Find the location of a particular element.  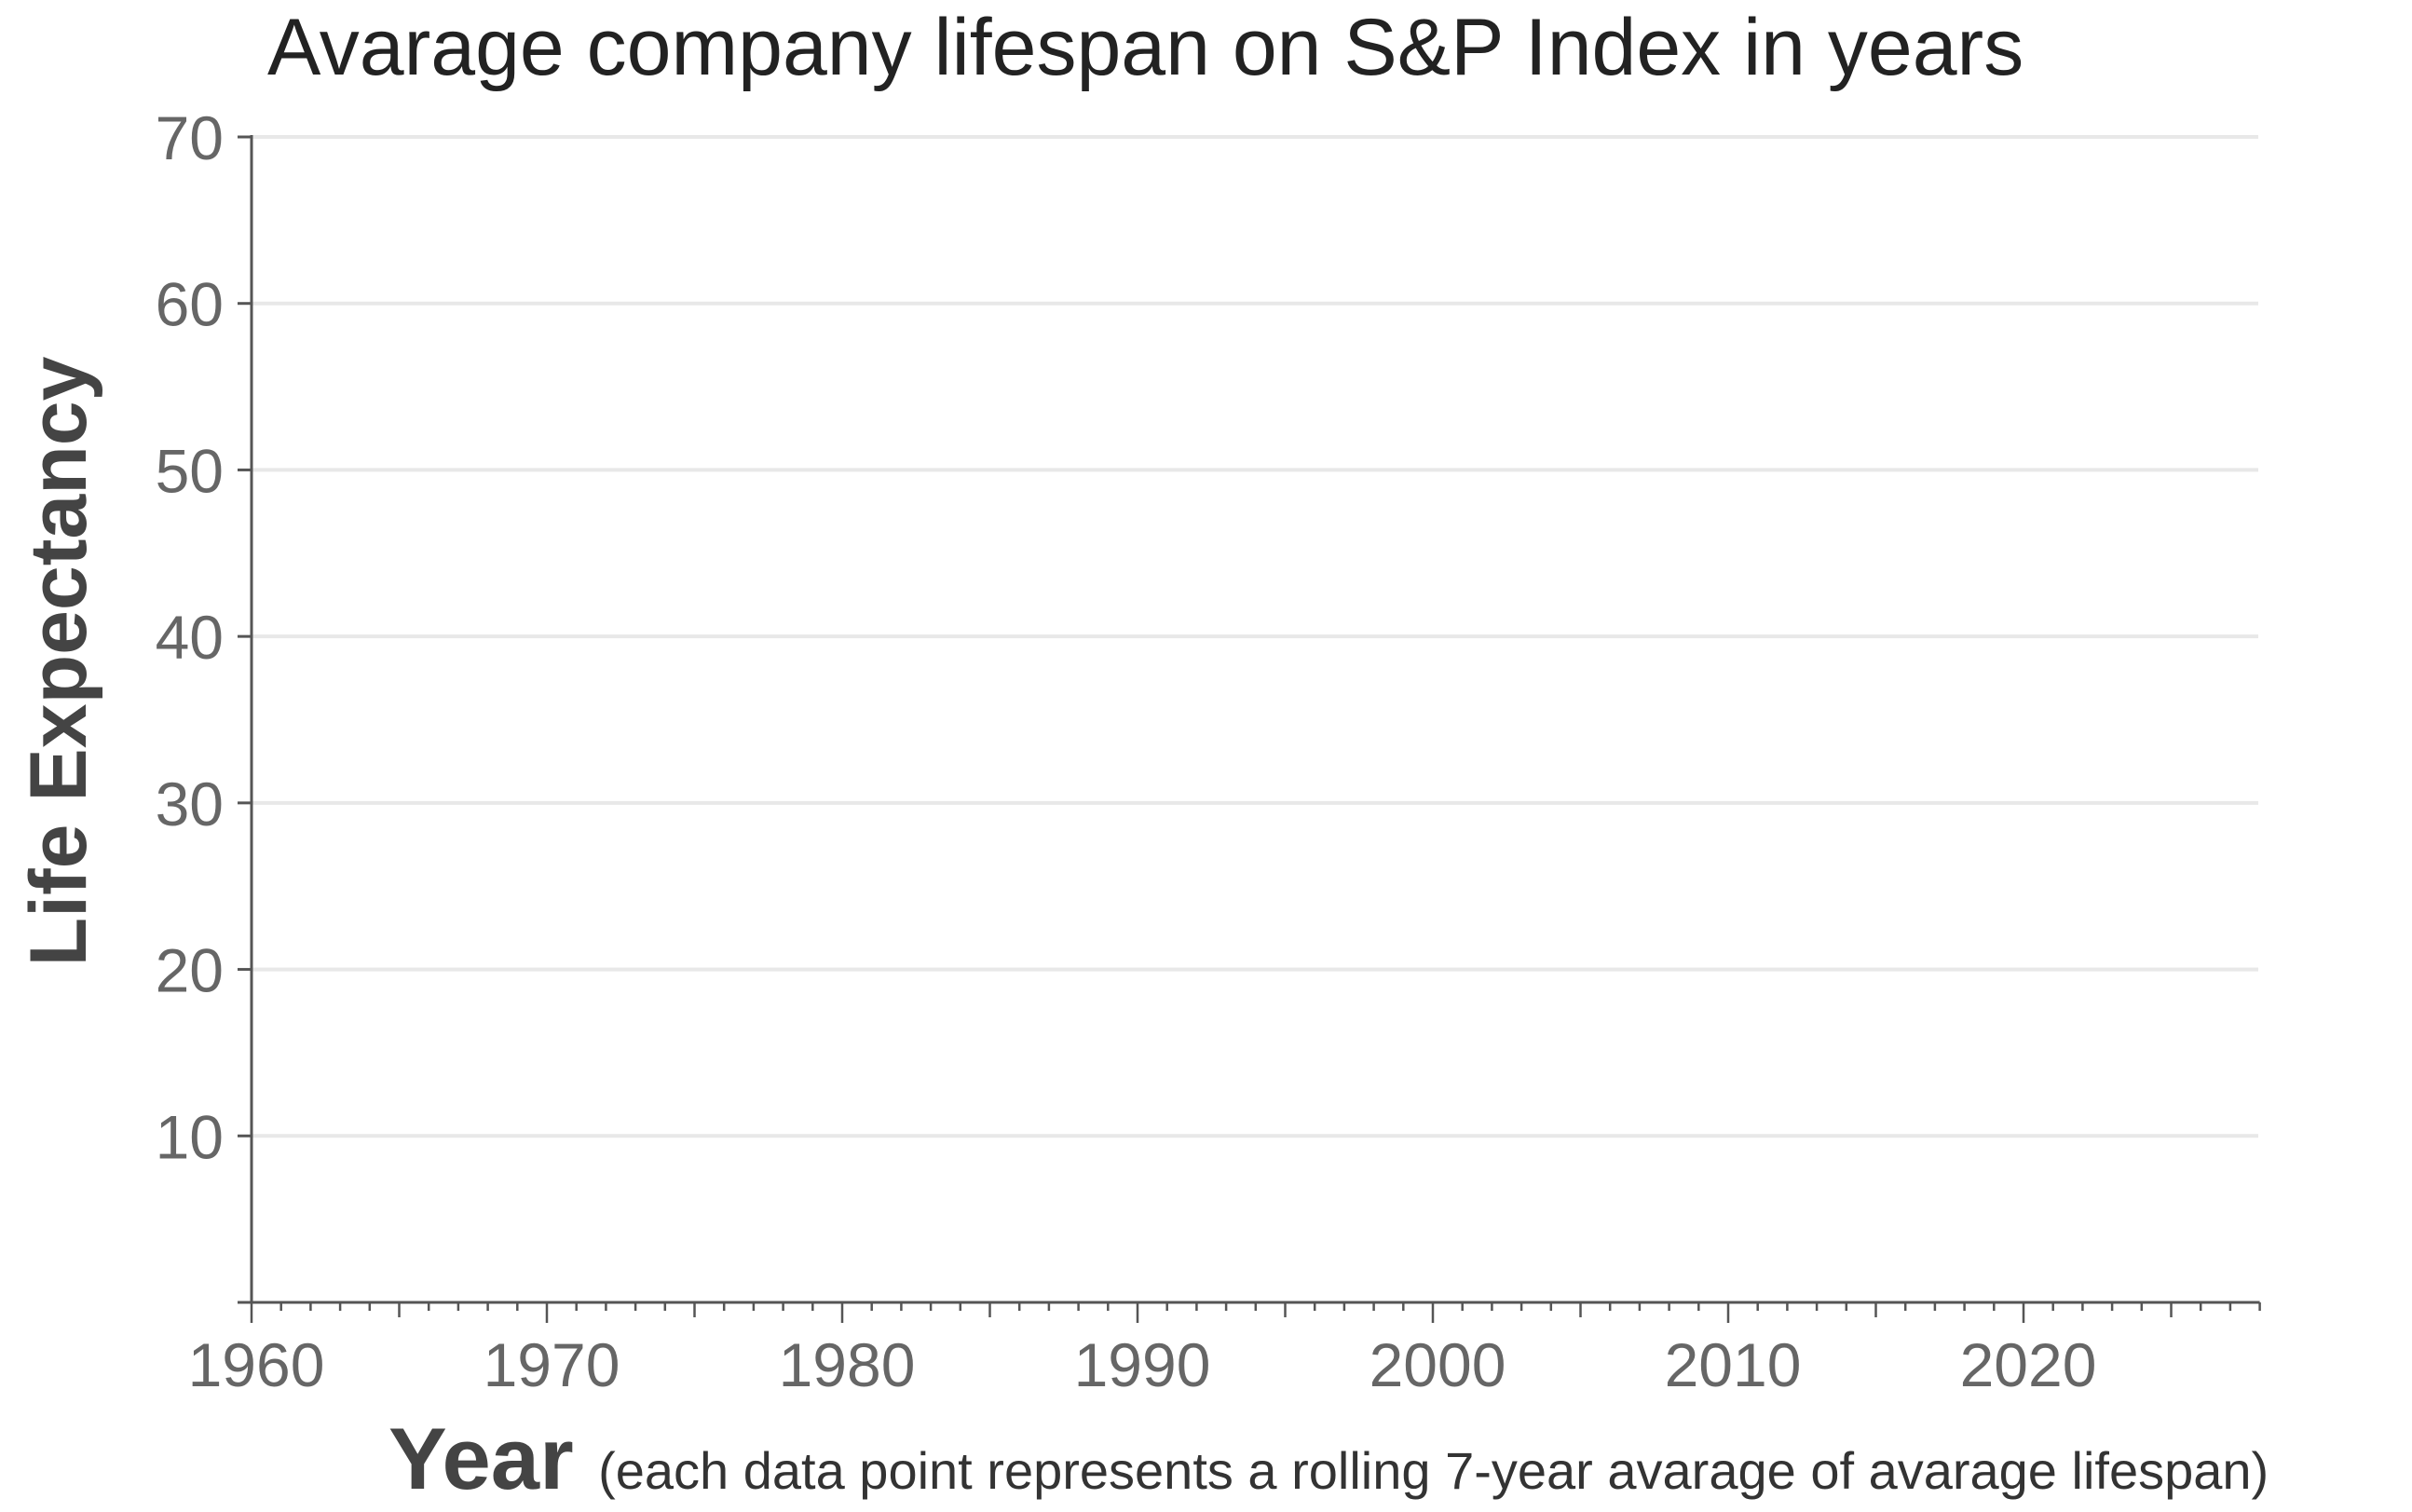

x-tick-label-2020: 2020 is located at coordinates (2028, 1364).